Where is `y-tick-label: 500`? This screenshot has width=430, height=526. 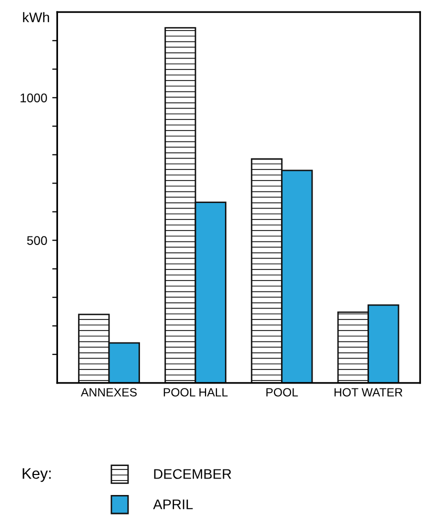 y-tick-label: 500 is located at coordinates (37, 240).